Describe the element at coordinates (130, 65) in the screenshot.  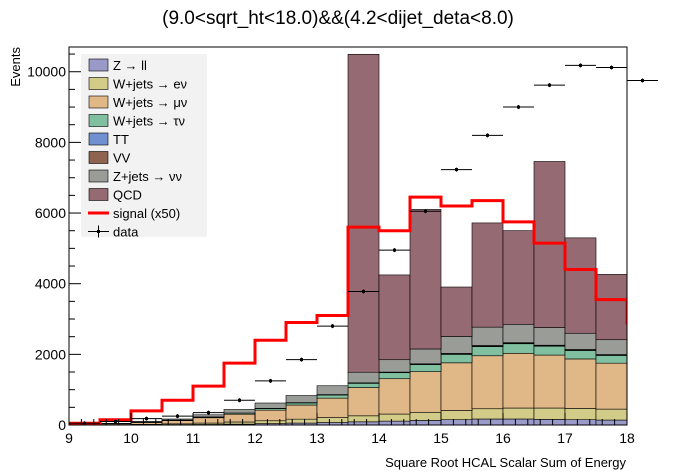
I see `legend-label: Z → ll` at that location.